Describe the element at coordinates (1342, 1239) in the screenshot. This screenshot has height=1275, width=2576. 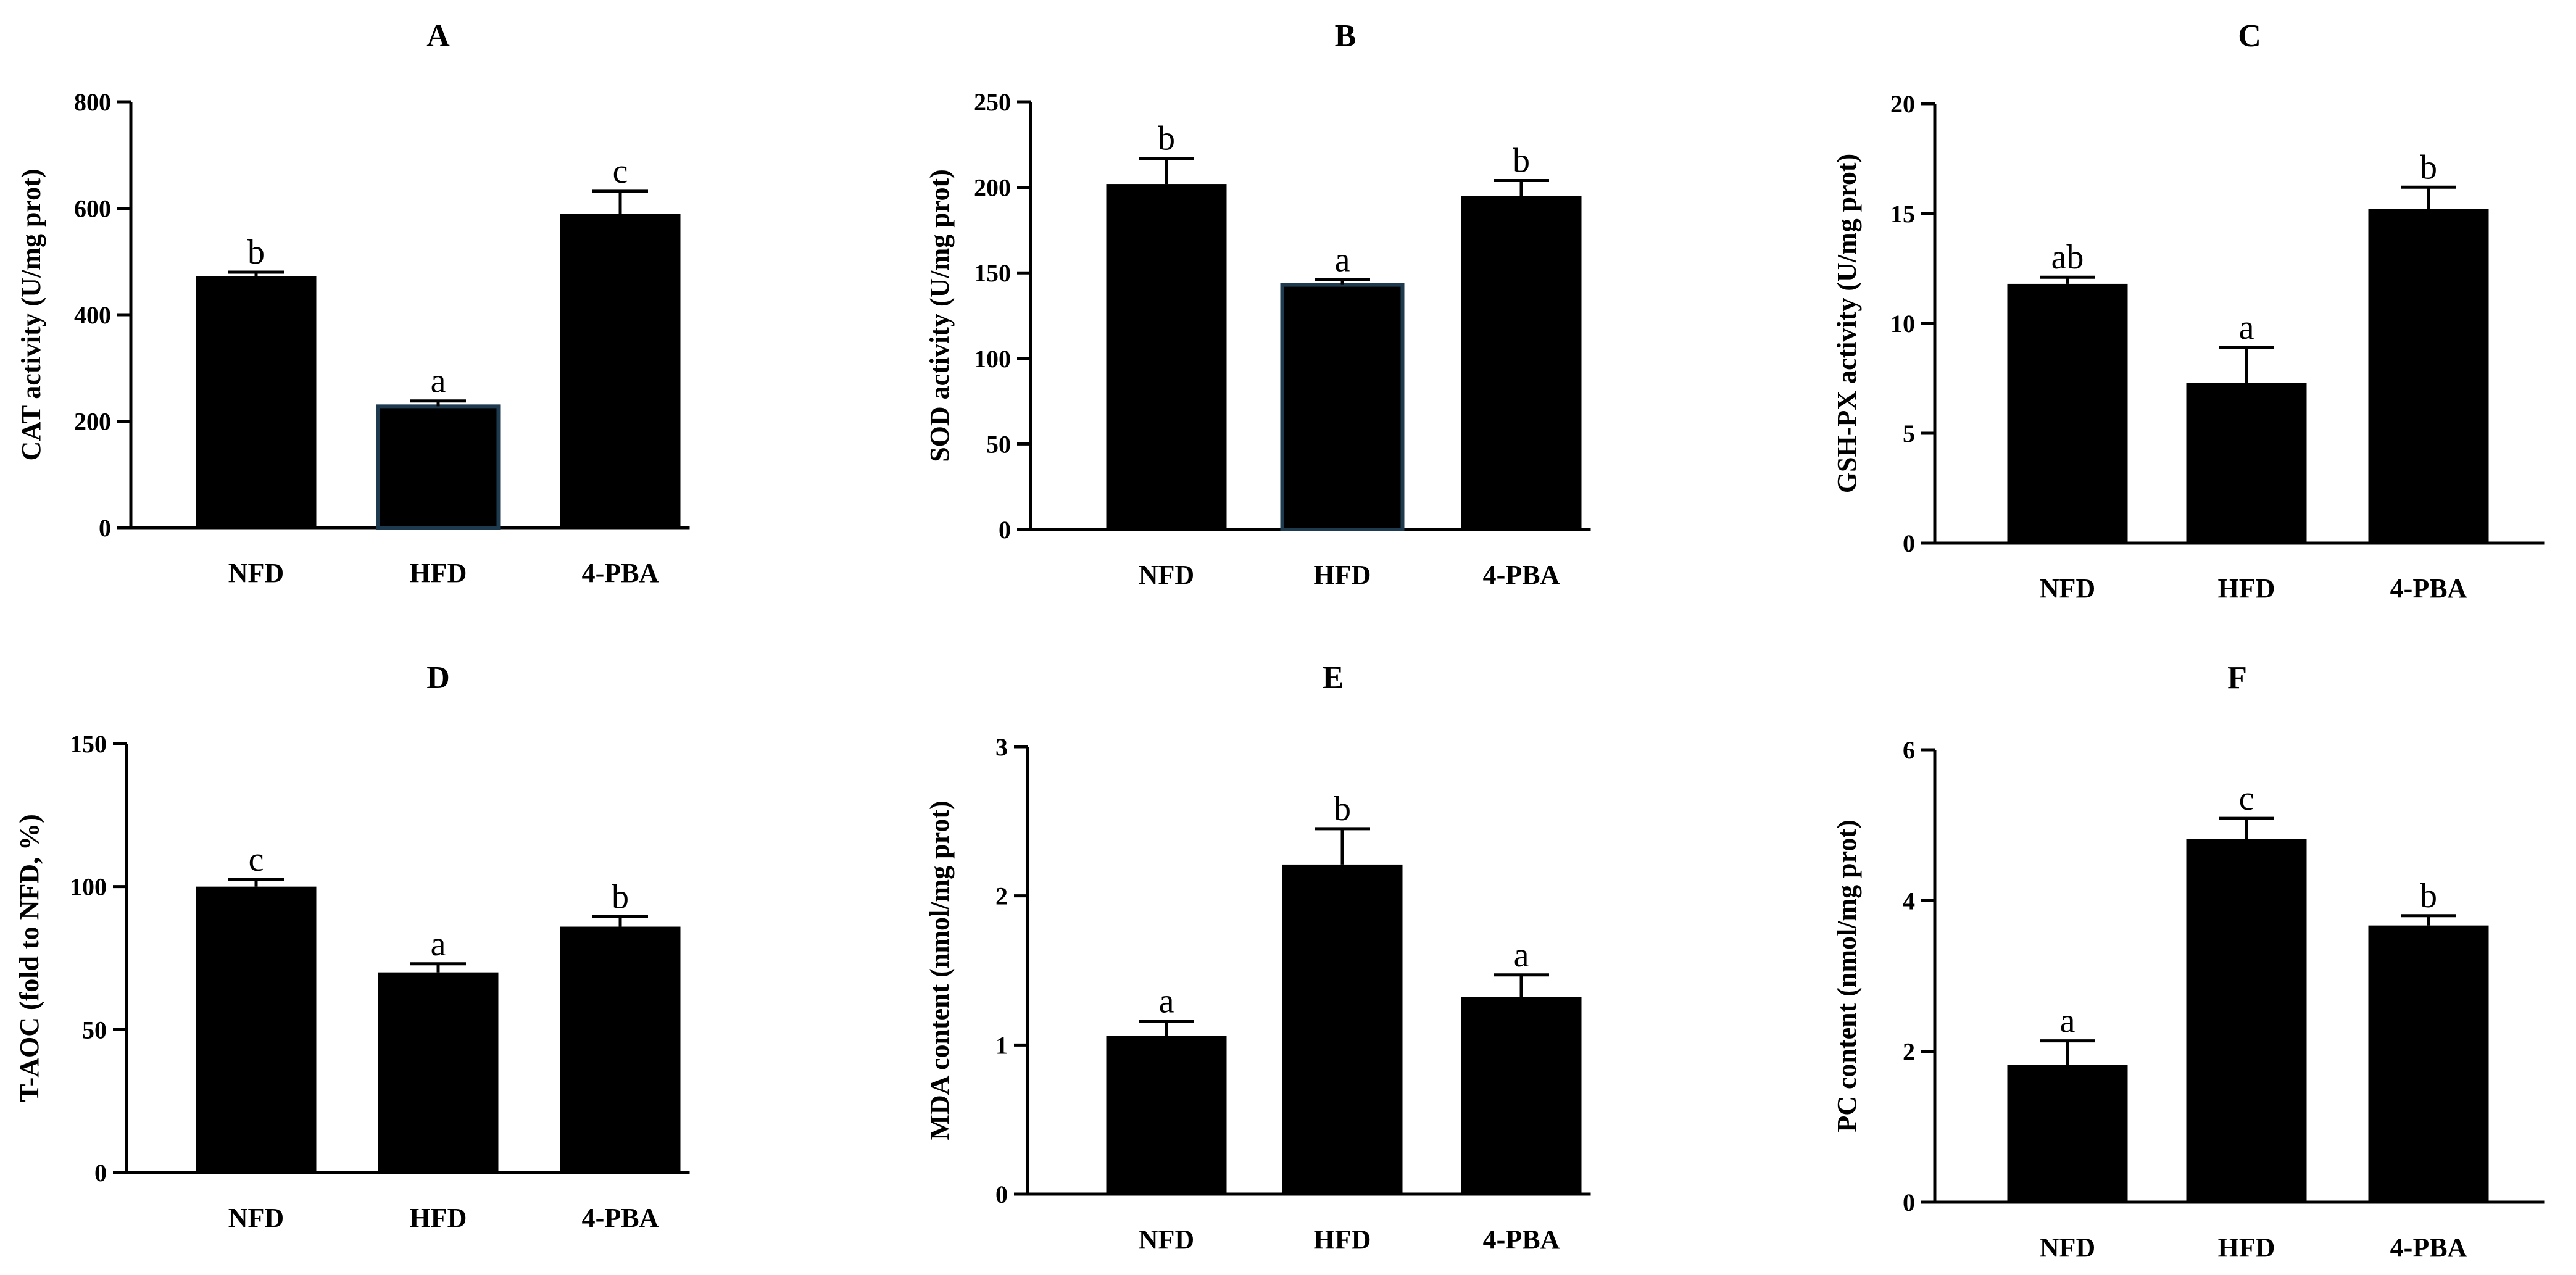
I see `x-tick-label-e-hfd: HFD` at that location.